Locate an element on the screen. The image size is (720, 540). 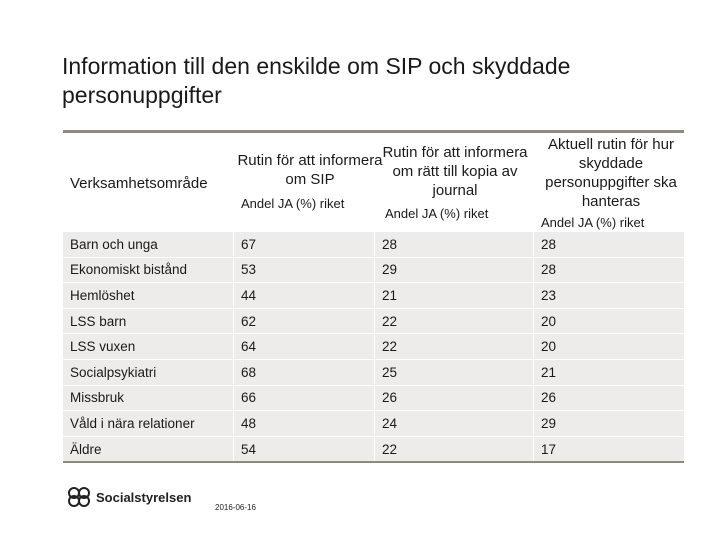
header-area: Verksamhetsområde is located at coordinates (139, 183).